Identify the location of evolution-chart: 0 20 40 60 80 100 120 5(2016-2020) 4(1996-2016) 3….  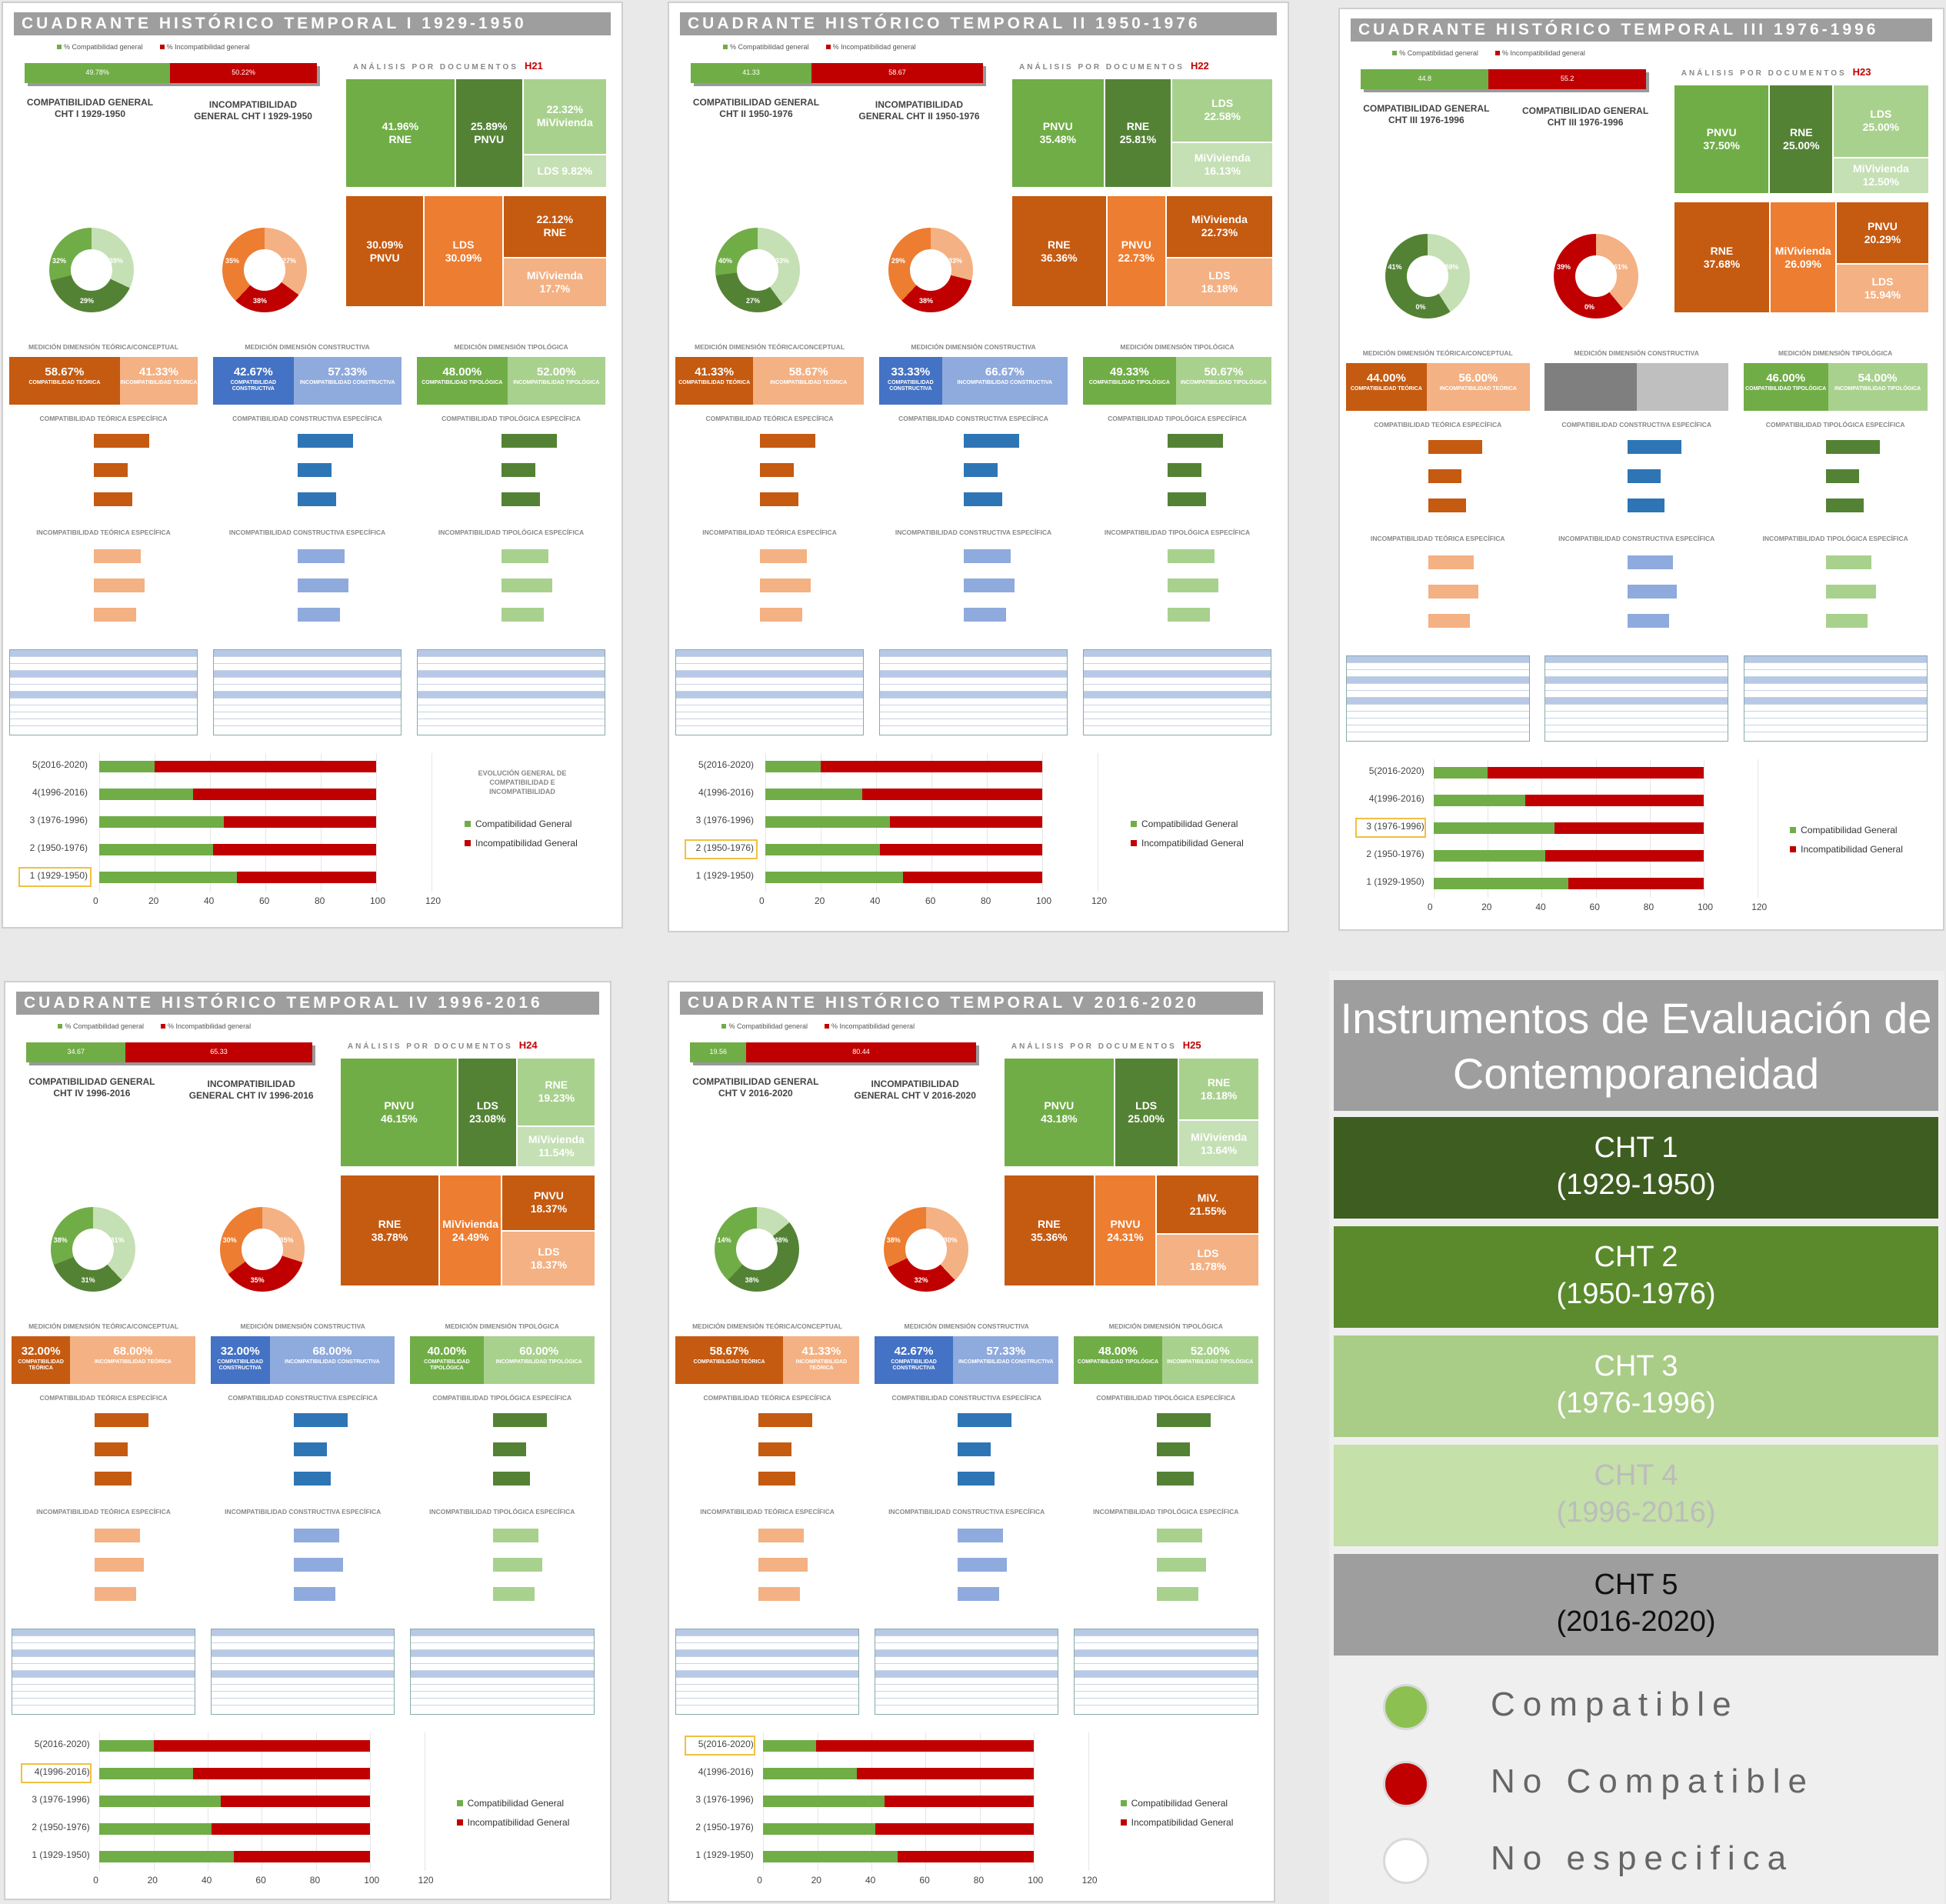
(973, 1813).